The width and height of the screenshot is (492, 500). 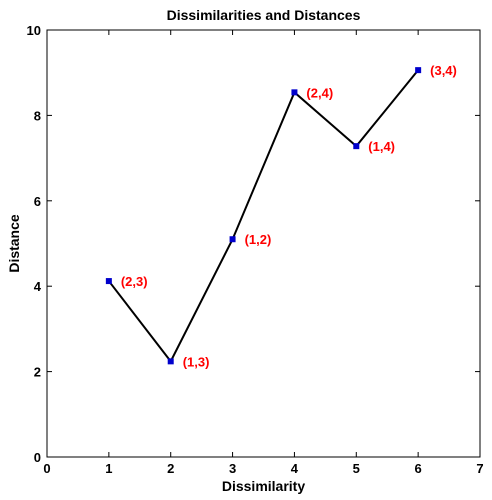 What do you see at coordinates (14, 243) in the screenshot?
I see `y-axis-label: Distance` at bounding box center [14, 243].